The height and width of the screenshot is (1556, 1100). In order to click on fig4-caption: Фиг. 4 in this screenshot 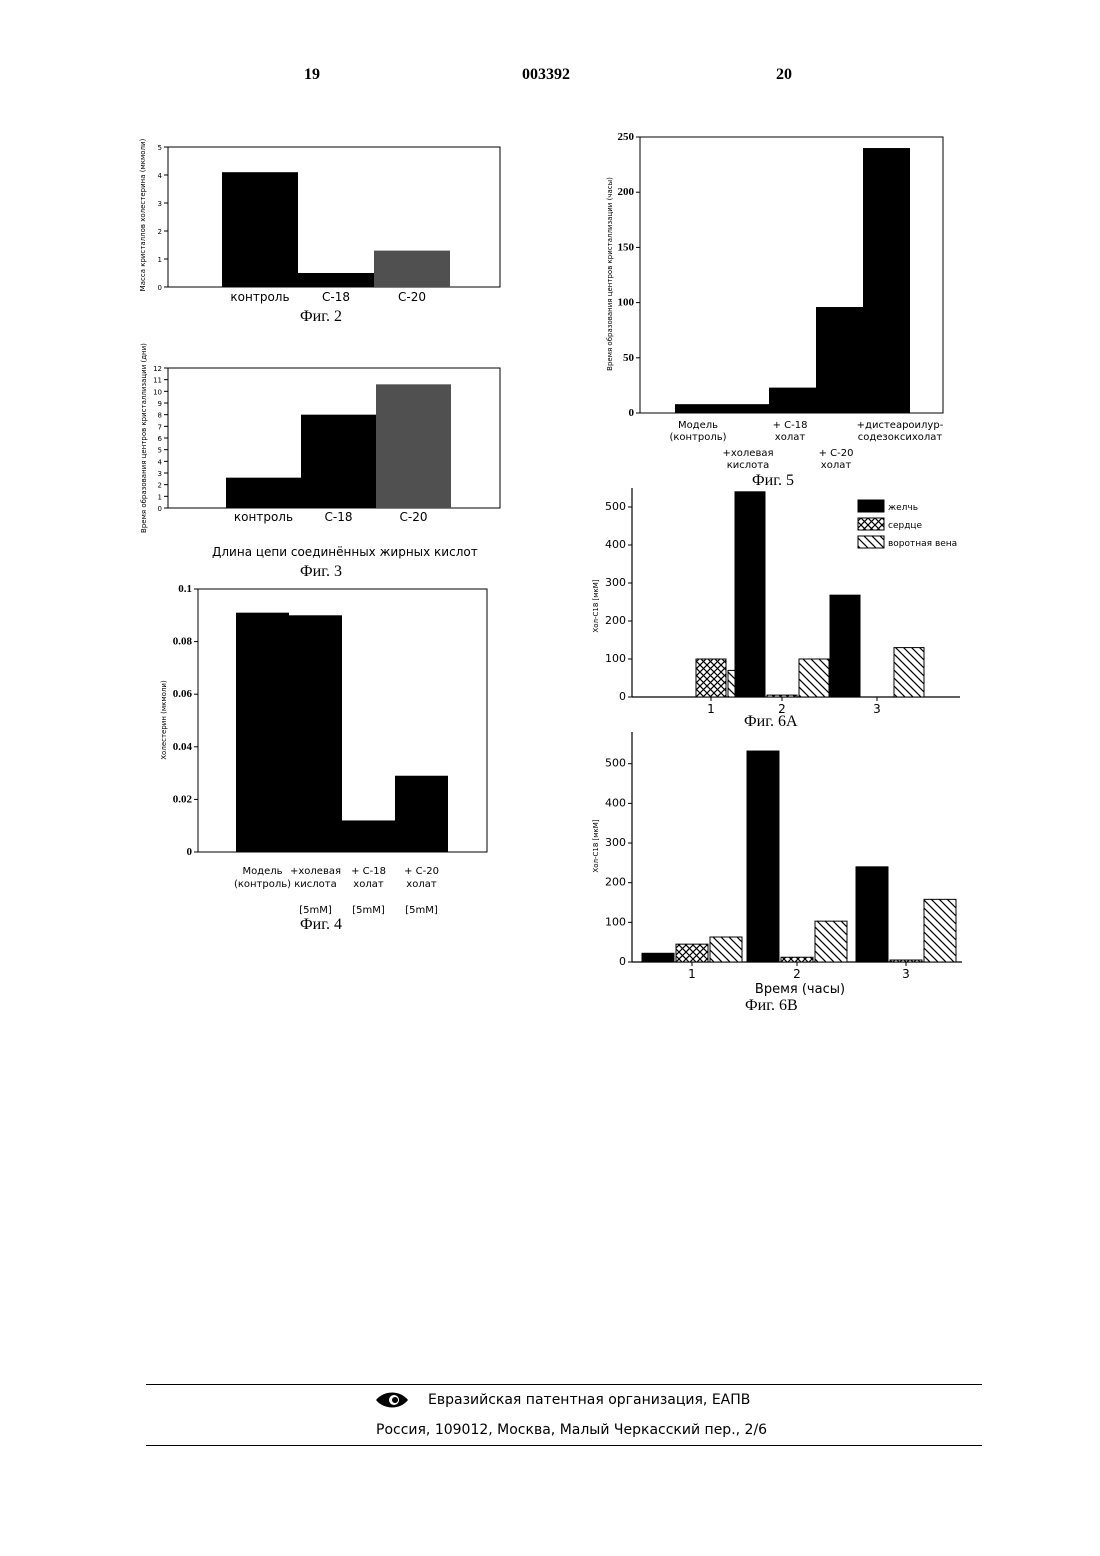, I will do `click(321, 925)`.